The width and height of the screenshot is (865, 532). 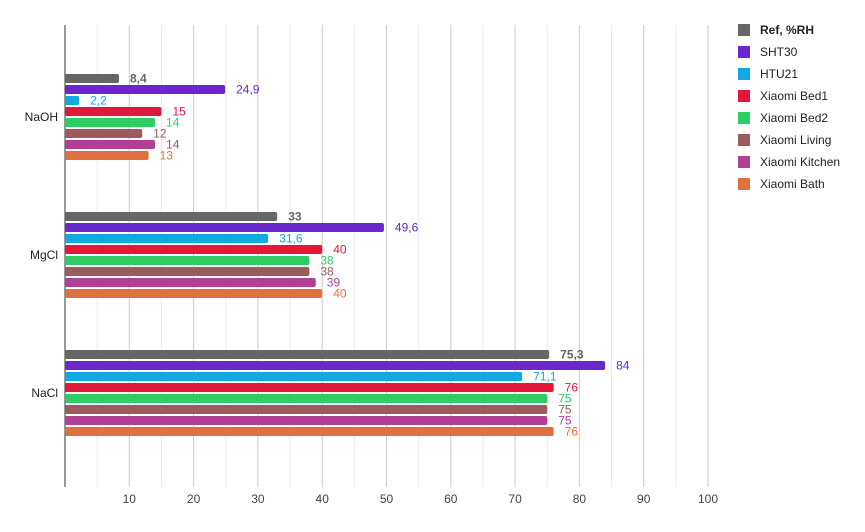 I want to click on x-tick-label: 70, so click(x=515, y=499).